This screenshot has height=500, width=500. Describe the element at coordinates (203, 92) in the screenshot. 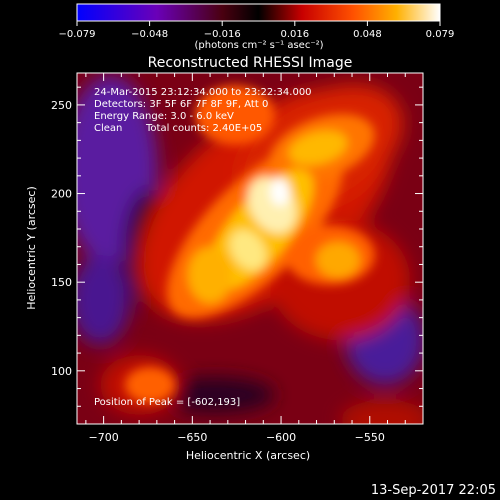

I see `annotation-time-range: 24-Mar-2015 23:12:34.000 to 23:22:34.000` at that location.